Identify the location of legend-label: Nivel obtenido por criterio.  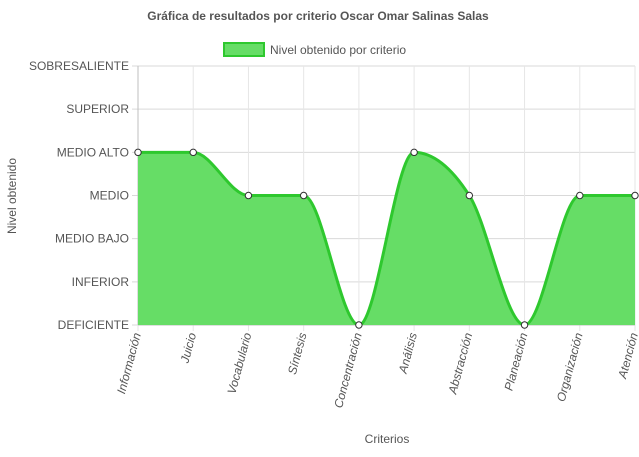
(338, 50).